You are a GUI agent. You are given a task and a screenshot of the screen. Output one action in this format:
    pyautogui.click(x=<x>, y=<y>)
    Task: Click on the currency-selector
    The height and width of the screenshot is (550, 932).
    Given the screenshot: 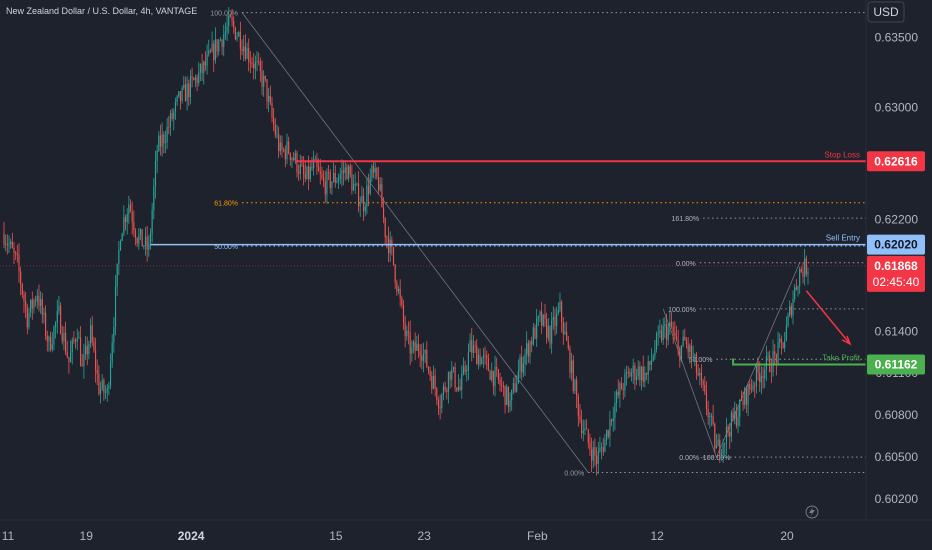 What is the action you would take?
    pyautogui.click(x=886, y=12)
    